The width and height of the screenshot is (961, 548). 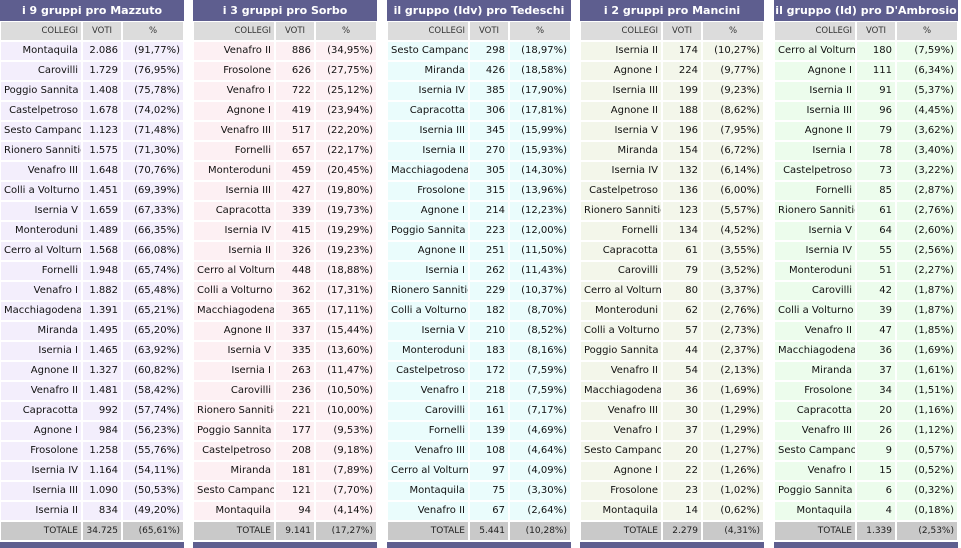 I want to click on cell-collegio: Capracotta, so click(x=815, y=411).